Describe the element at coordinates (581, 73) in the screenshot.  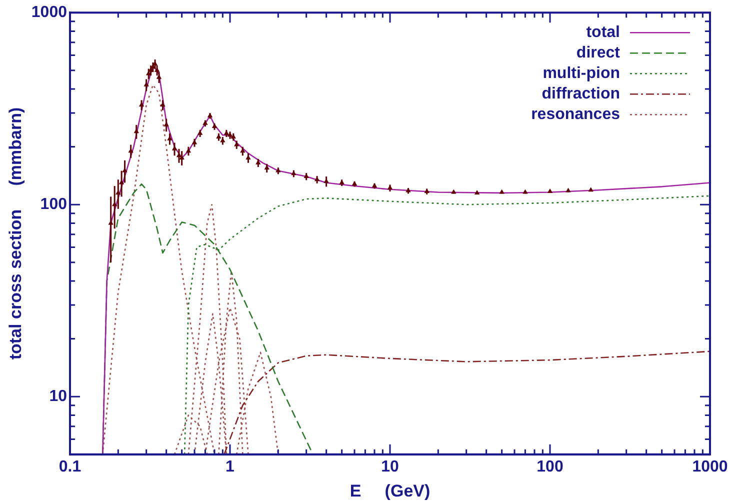
I see `legend-label: multi-pion` at that location.